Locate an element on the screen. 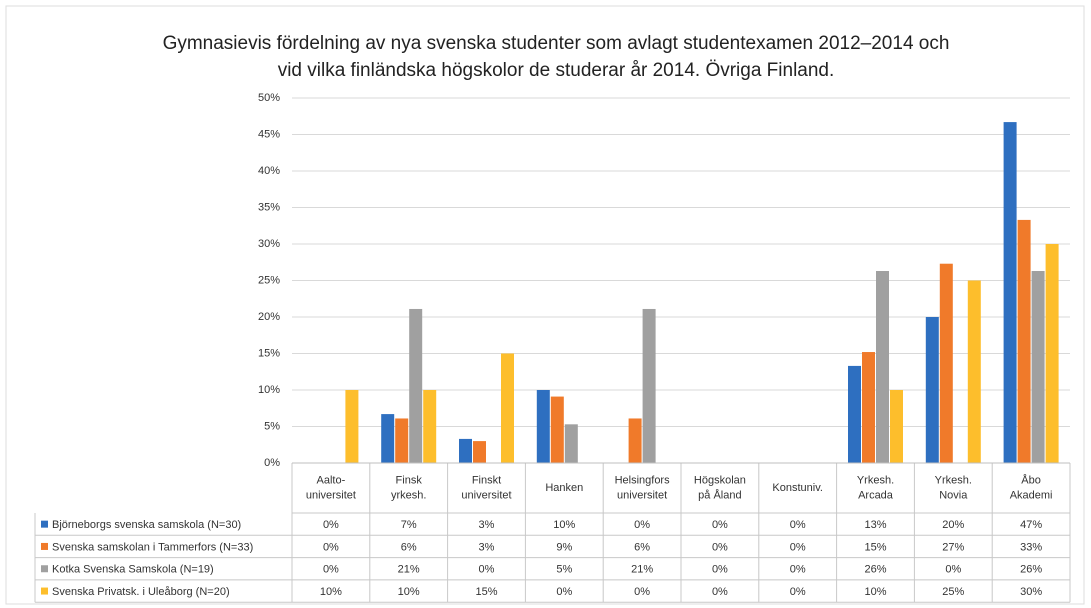 Image resolution: width=1091 pixels, height=608 pixels. legend-label: Svenska samskolan i Tammerfors (N=33) is located at coordinates (152, 547).